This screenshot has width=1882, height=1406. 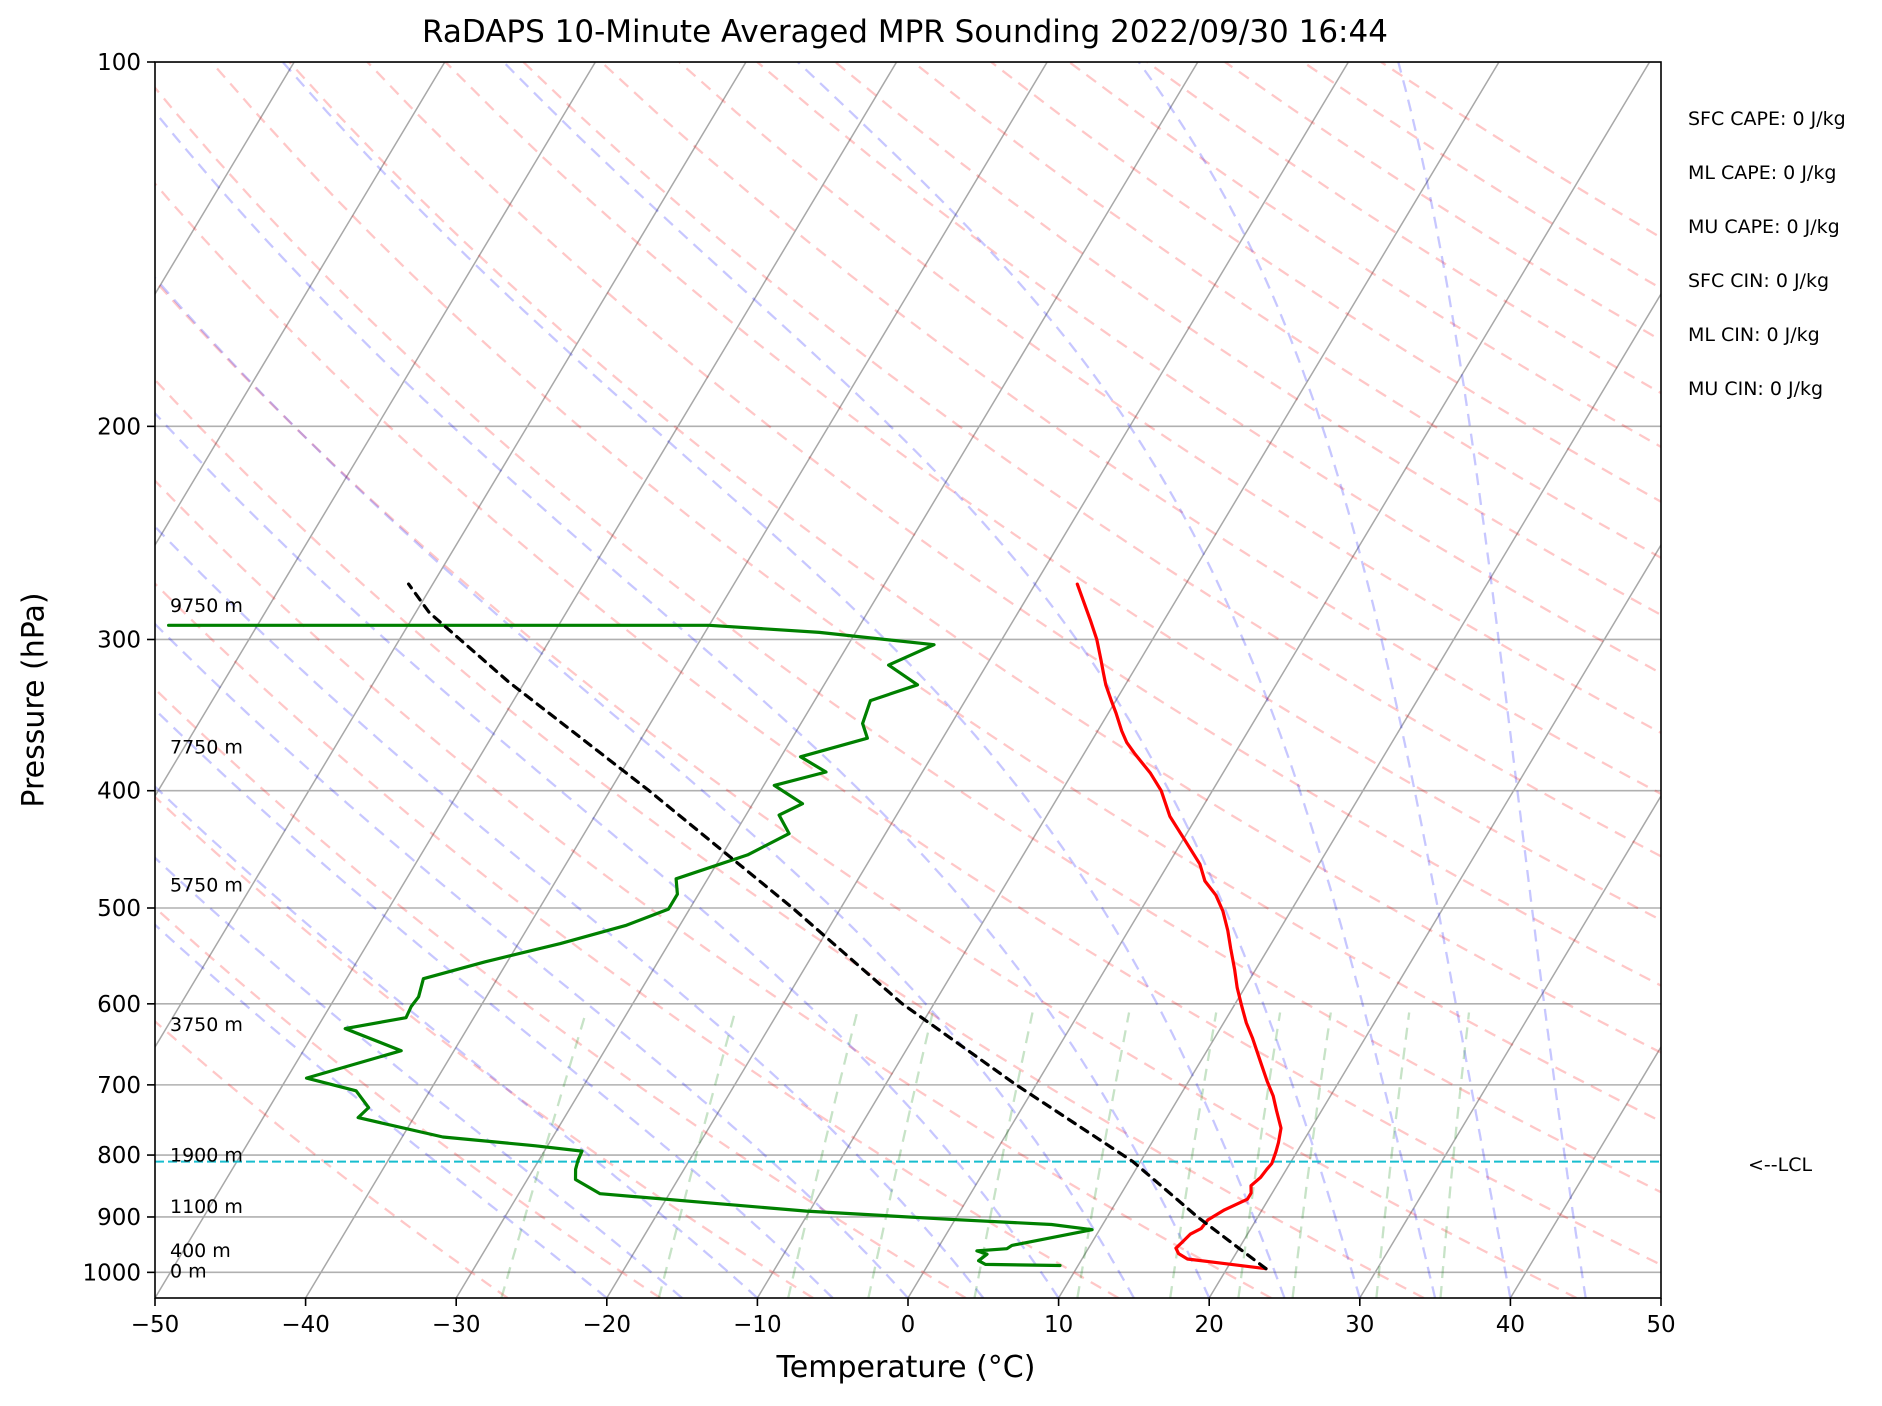 What do you see at coordinates (119, 63) in the screenshot?
I see `y-tick-label: 100` at bounding box center [119, 63].